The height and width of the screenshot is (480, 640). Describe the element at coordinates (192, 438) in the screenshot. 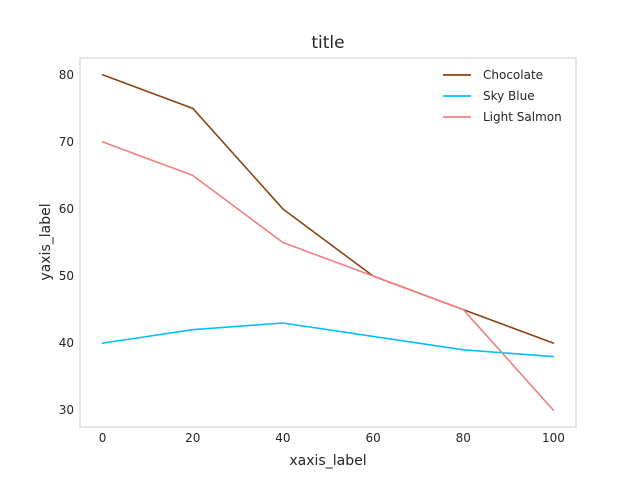

I see `x-tick-label: 20` at that location.